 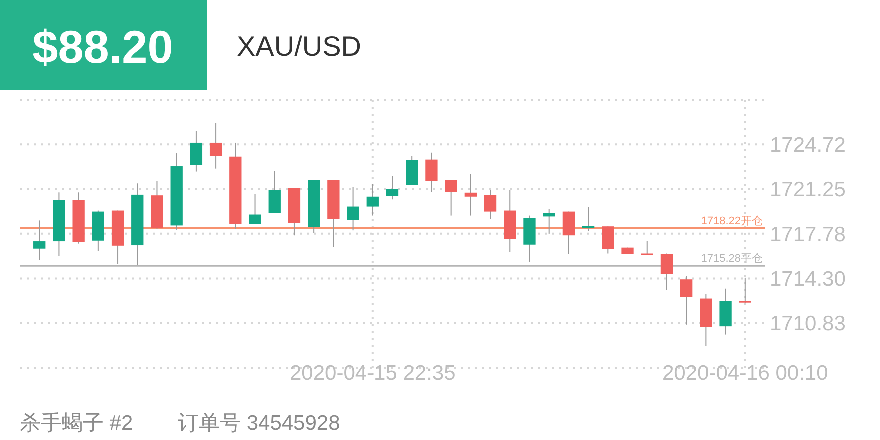 What do you see at coordinates (808, 190) in the screenshot?
I see `y-tick-label: 1721.25` at bounding box center [808, 190].